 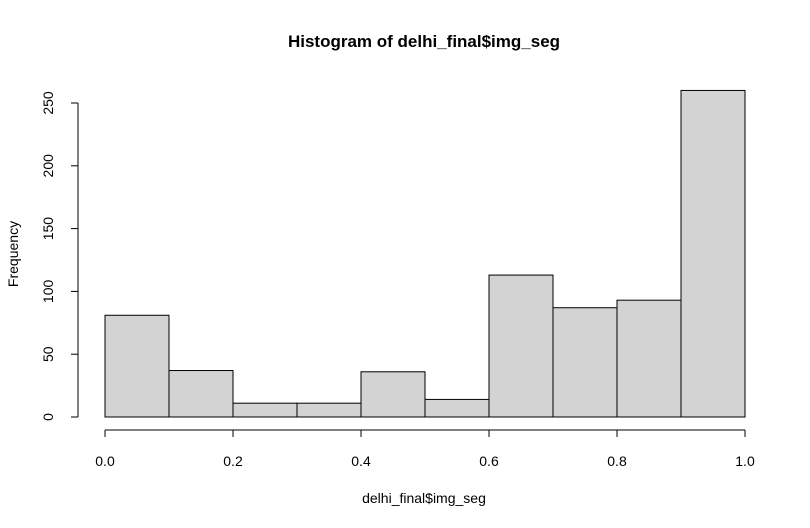 What do you see at coordinates (424, 498) in the screenshot?
I see `x-axis-label: delhi_final$img_seg` at bounding box center [424, 498].